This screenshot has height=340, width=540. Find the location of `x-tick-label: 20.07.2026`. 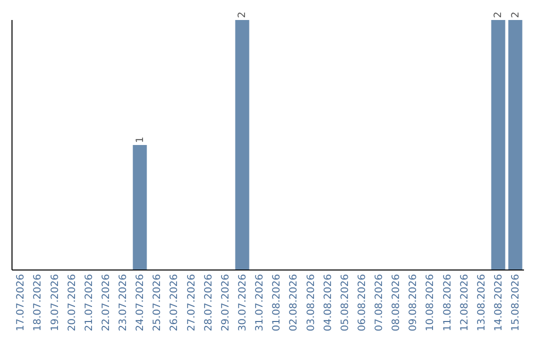

x-tick-label: 20.07.2026 is located at coordinates (72, 303).